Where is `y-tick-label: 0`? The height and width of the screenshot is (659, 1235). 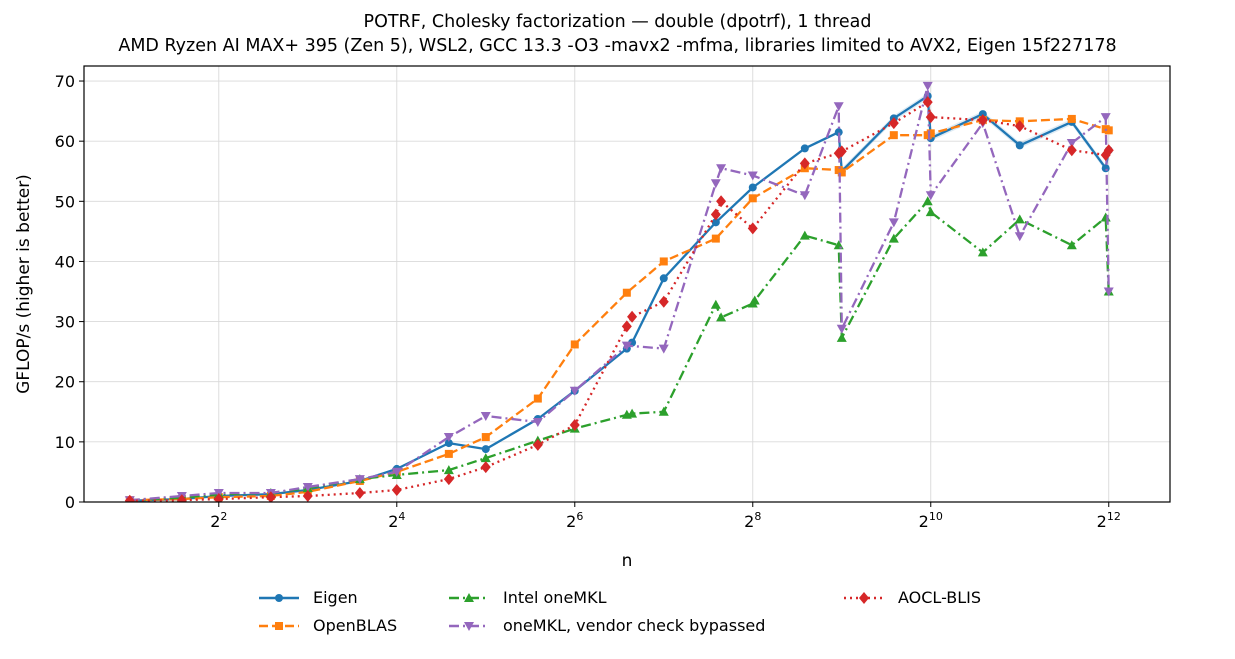
y-tick-label: 0 is located at coordinates (70, 502).